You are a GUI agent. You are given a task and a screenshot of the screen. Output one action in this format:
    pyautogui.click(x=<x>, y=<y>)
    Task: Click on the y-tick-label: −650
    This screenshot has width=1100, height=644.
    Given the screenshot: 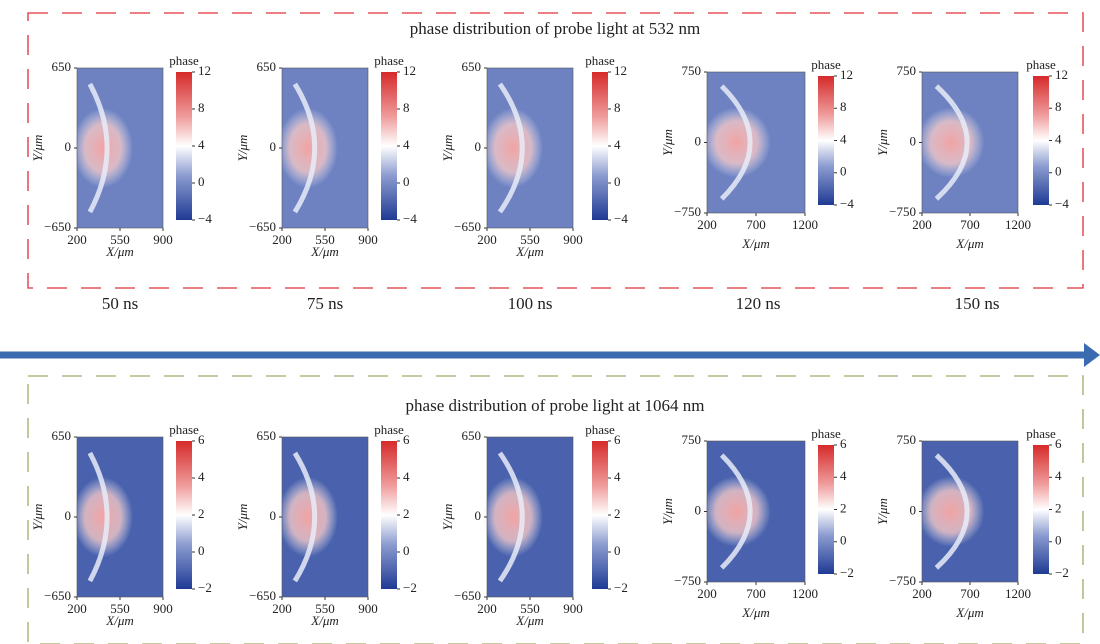 What is the action you would take?
    pyautogui.click(x=57, y=226)
    